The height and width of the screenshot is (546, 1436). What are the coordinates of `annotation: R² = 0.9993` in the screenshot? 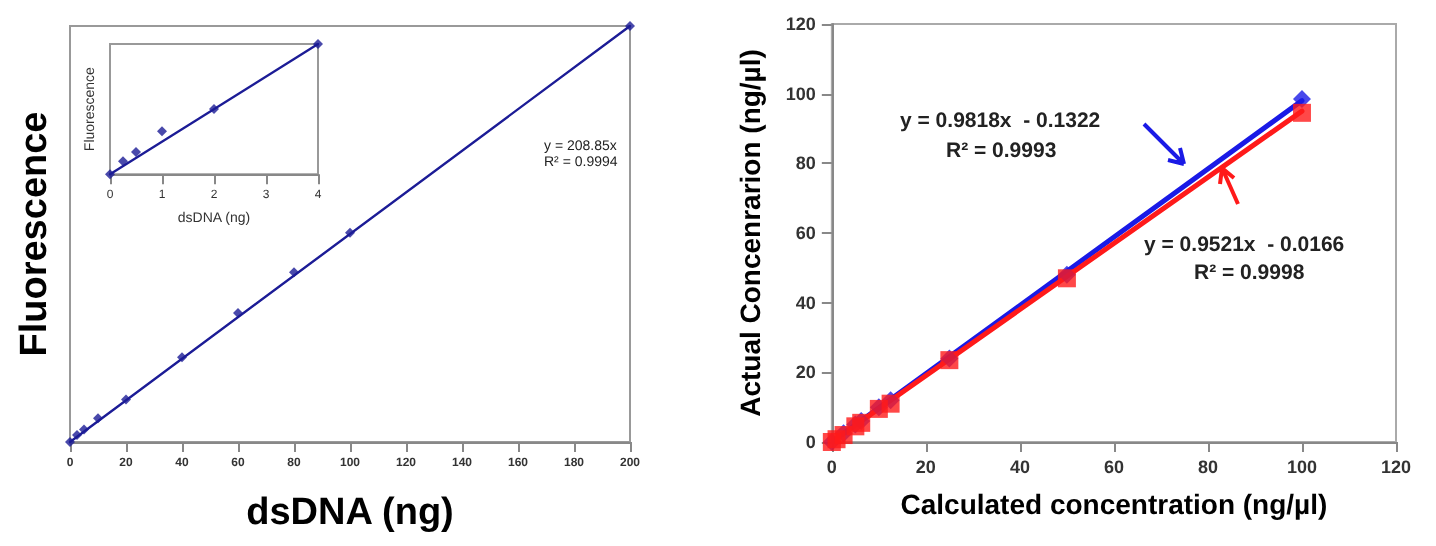 It's located at (1001, 151).